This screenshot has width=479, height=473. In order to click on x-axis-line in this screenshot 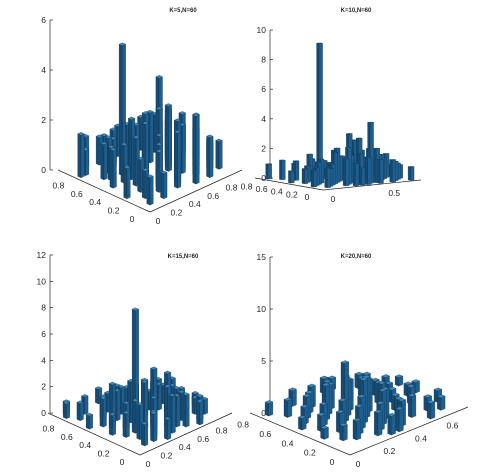, I will do `click(409, 431)`.